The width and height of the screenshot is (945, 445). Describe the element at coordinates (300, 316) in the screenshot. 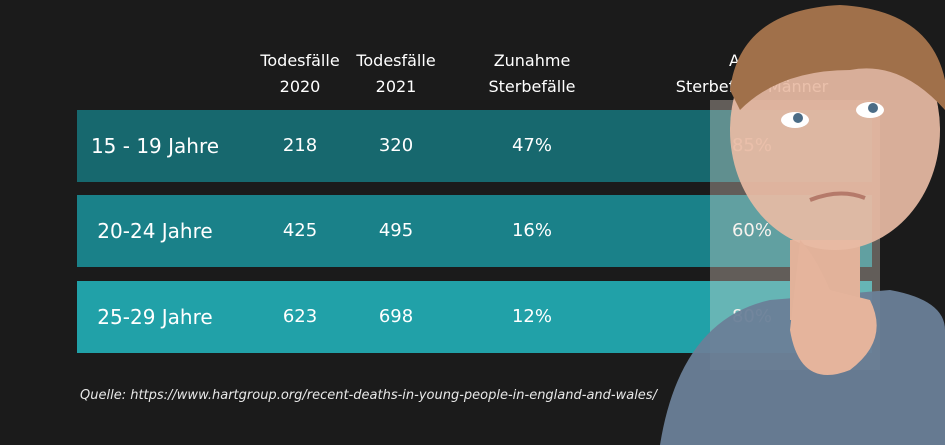

I see `cell: 623` at that location.